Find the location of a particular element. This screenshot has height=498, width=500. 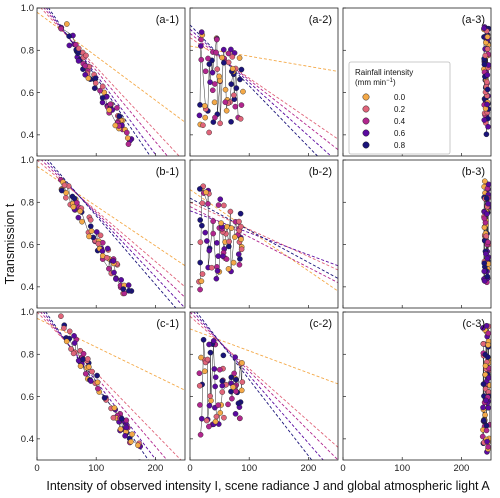

panel-label: (b-2) is located at coordinates (320, 172).